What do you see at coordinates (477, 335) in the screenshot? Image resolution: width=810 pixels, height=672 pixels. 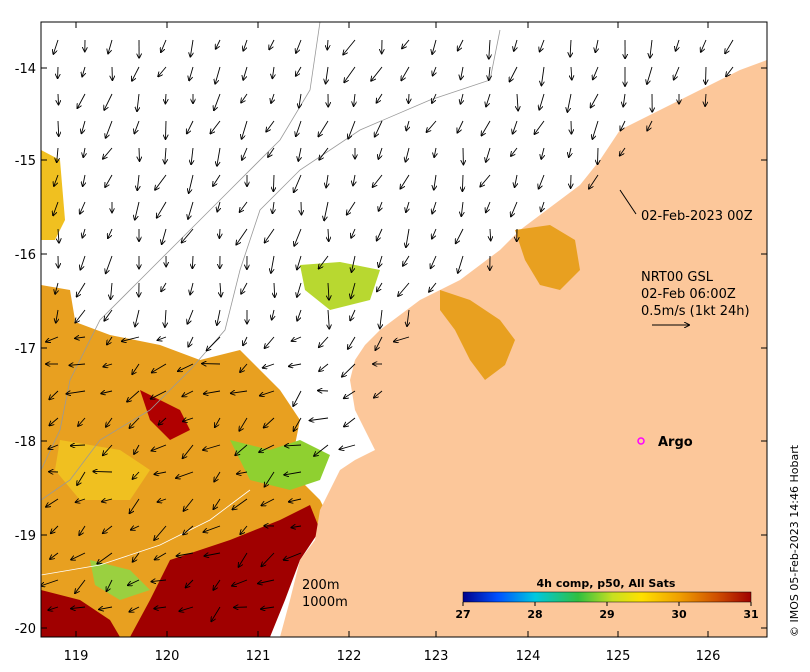 I see `sst-gulf-west` at bounding box center [477, 335].